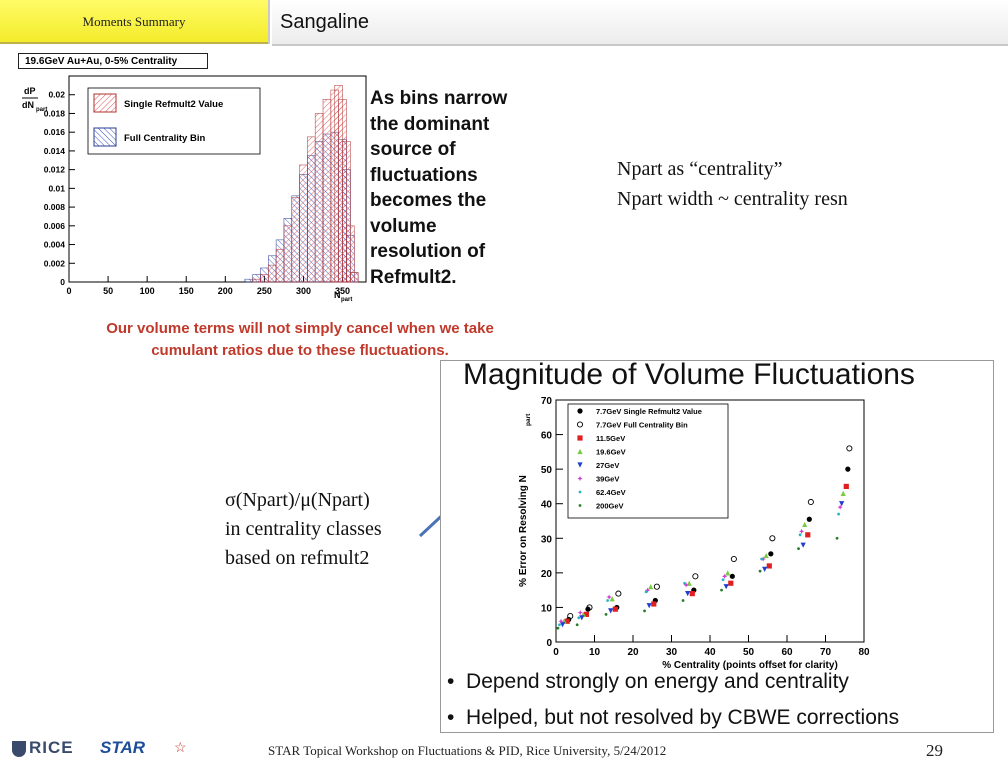 The width and height of the screenshot is (1008, 768). What do you see at coordinates (547, 436) in the screenshot?
I see `y-tick-label: 60` at bounding box center [547, 436].